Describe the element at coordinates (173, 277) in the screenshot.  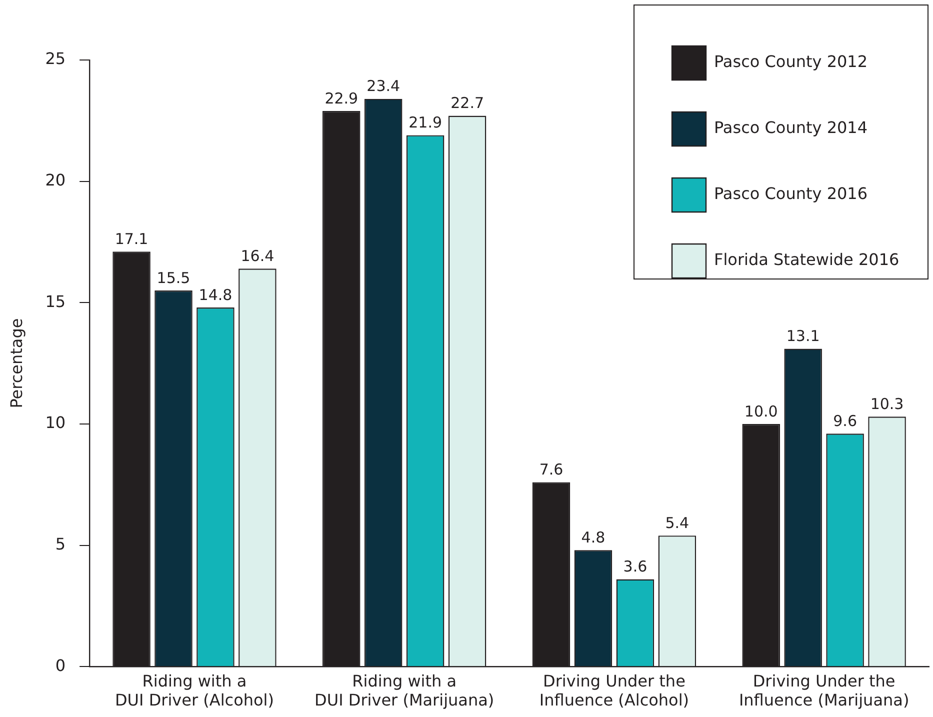
I see `data-label: 15.5` at that location.